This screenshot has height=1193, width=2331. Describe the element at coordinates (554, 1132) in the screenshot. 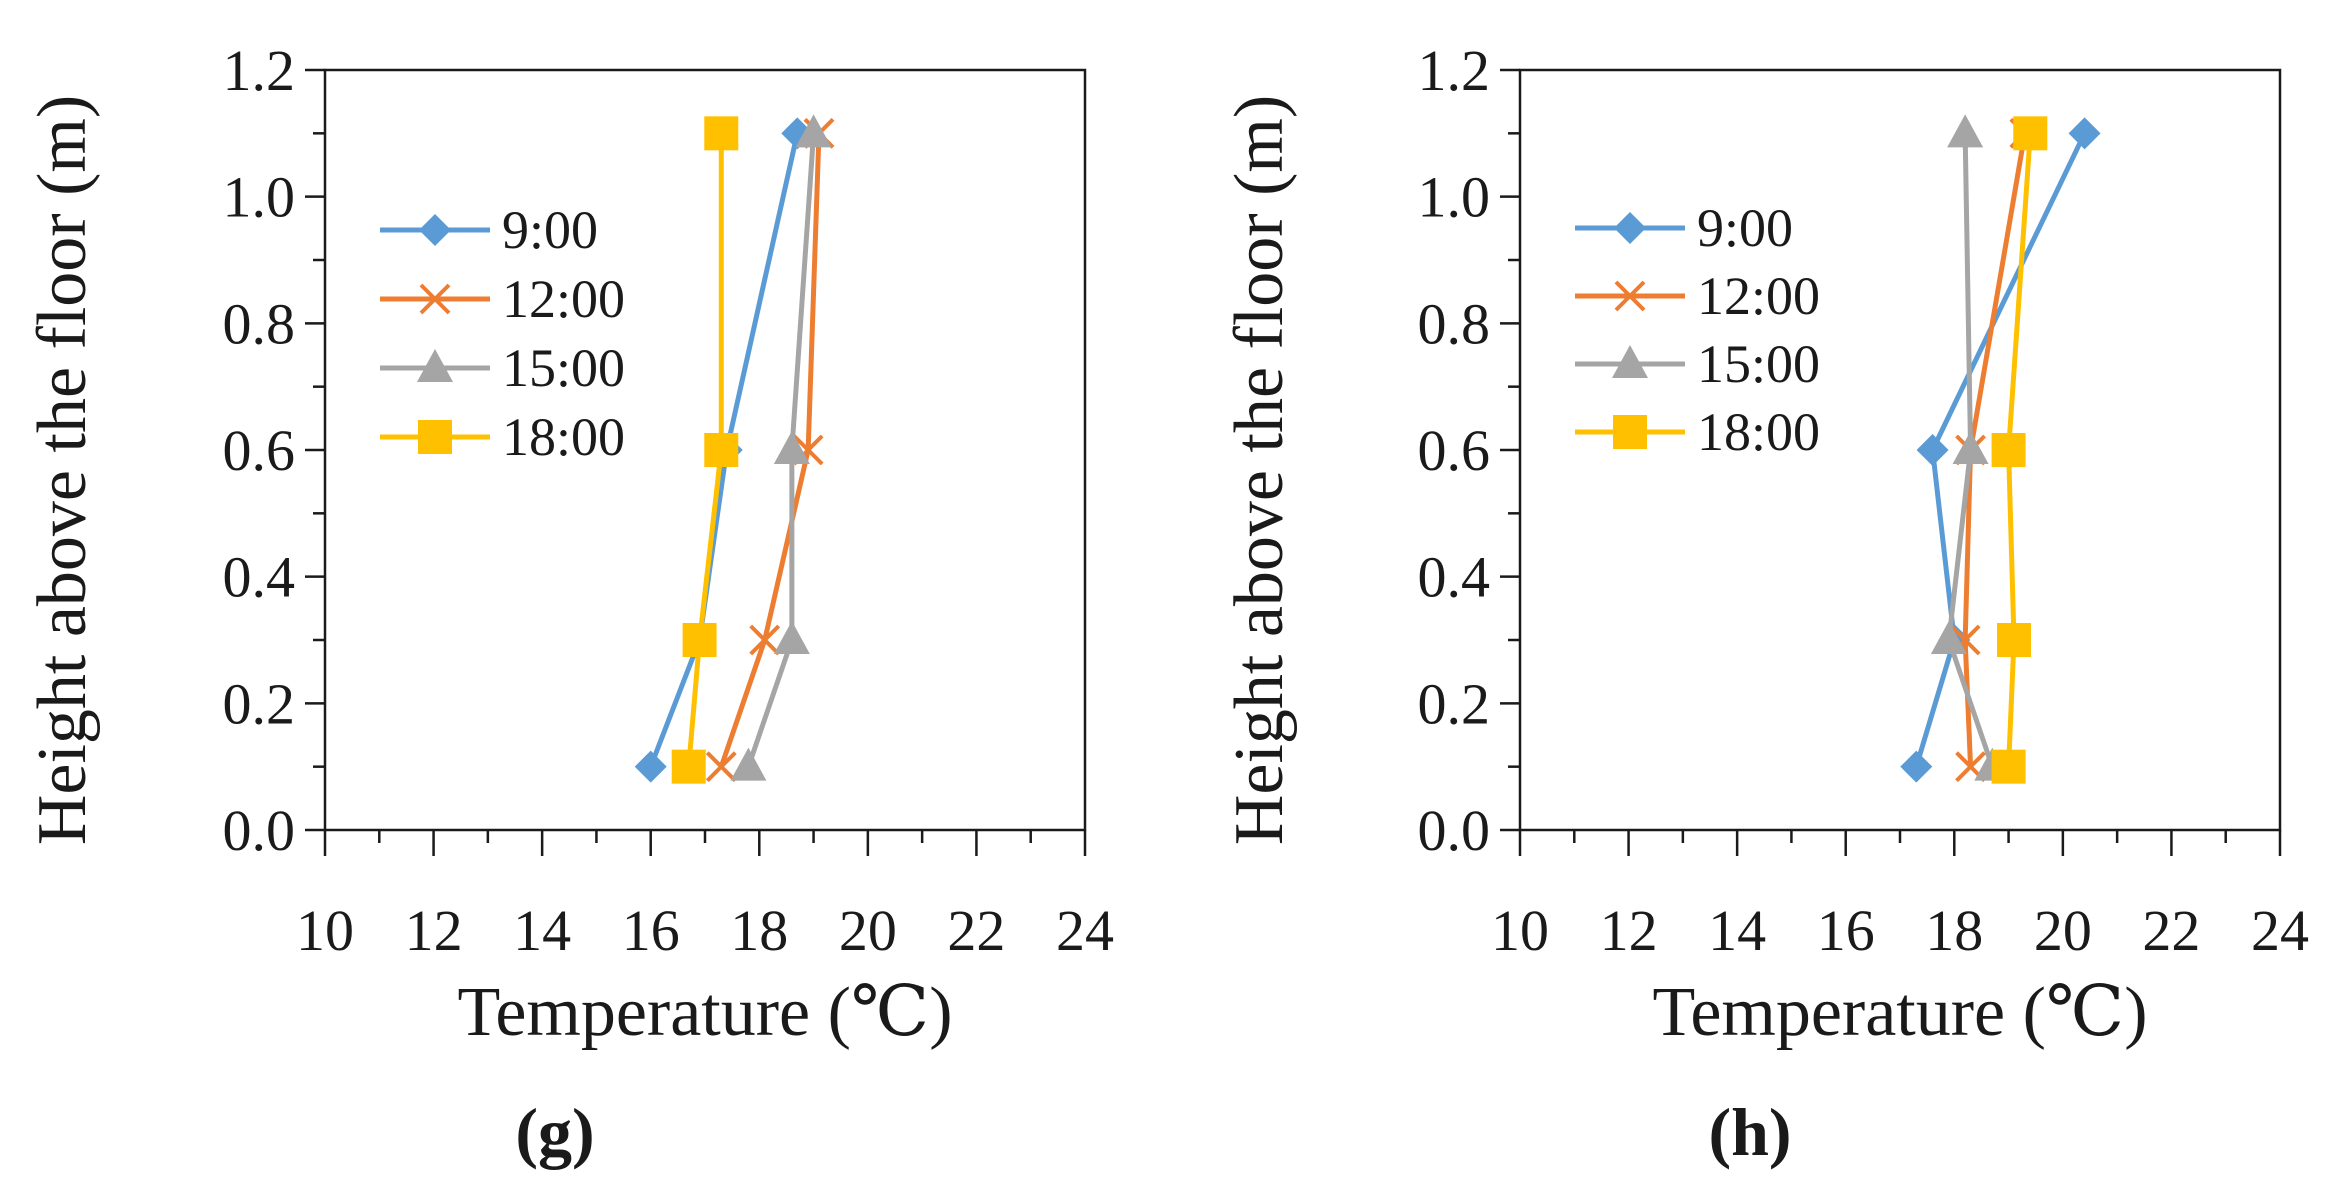

I see `panel-label: (g)` at that location.